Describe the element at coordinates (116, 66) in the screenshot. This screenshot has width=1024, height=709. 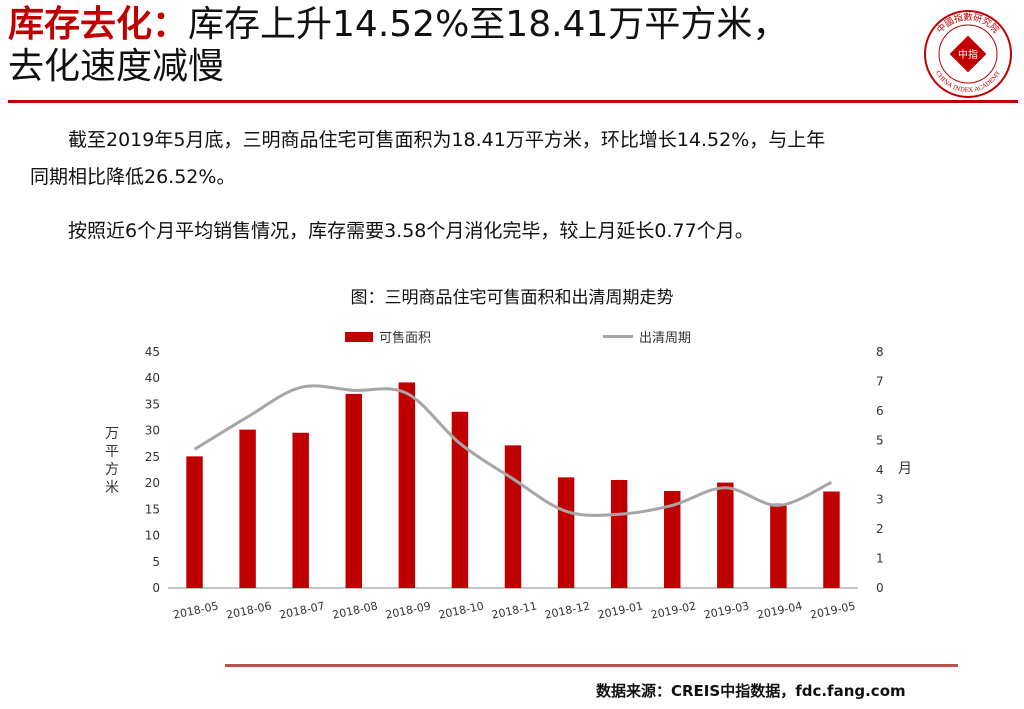
I see `title-line-2: 去化速度减慢` at that location.